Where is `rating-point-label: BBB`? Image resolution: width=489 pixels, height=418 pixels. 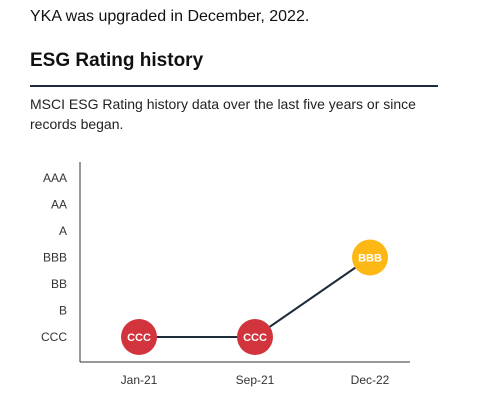
rating-point-label: BBB is located at coordinates (370, 259).